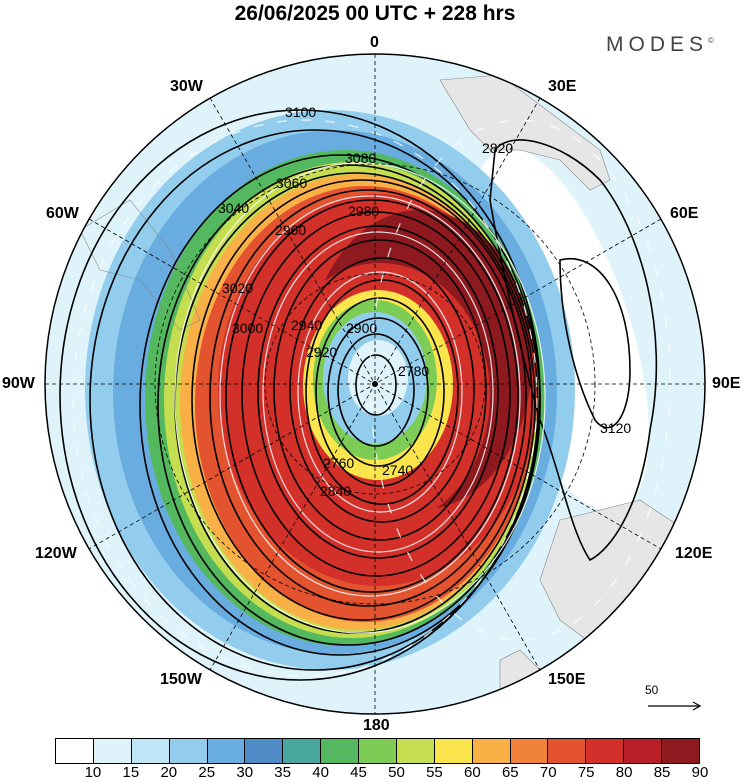  I want to click on contour-label: 2900, so click(362, 328).